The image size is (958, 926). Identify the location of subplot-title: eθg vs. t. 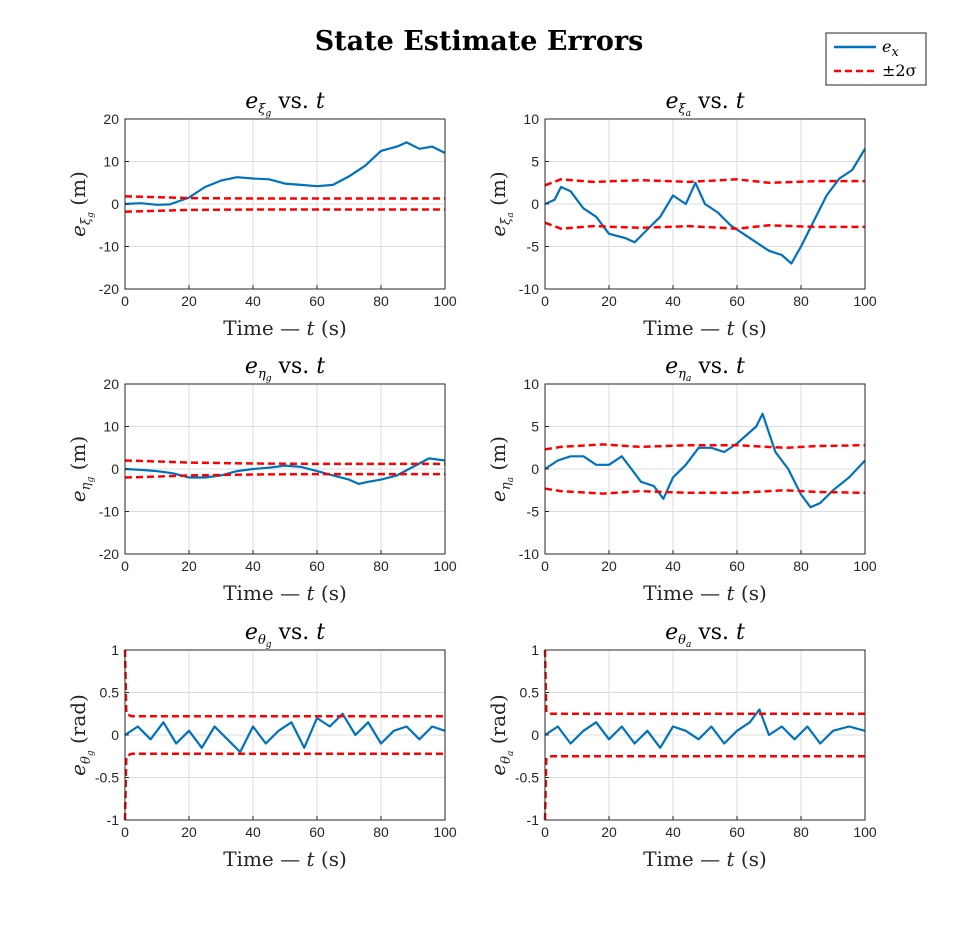
(285, 635).